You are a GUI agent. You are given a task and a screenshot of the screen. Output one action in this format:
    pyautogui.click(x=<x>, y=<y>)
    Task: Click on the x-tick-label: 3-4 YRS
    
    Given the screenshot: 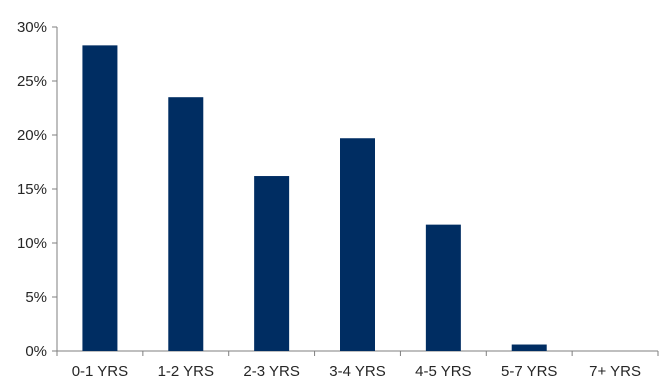 What is the action you would take?
    pyautogui.click(x=357, y=370)
    